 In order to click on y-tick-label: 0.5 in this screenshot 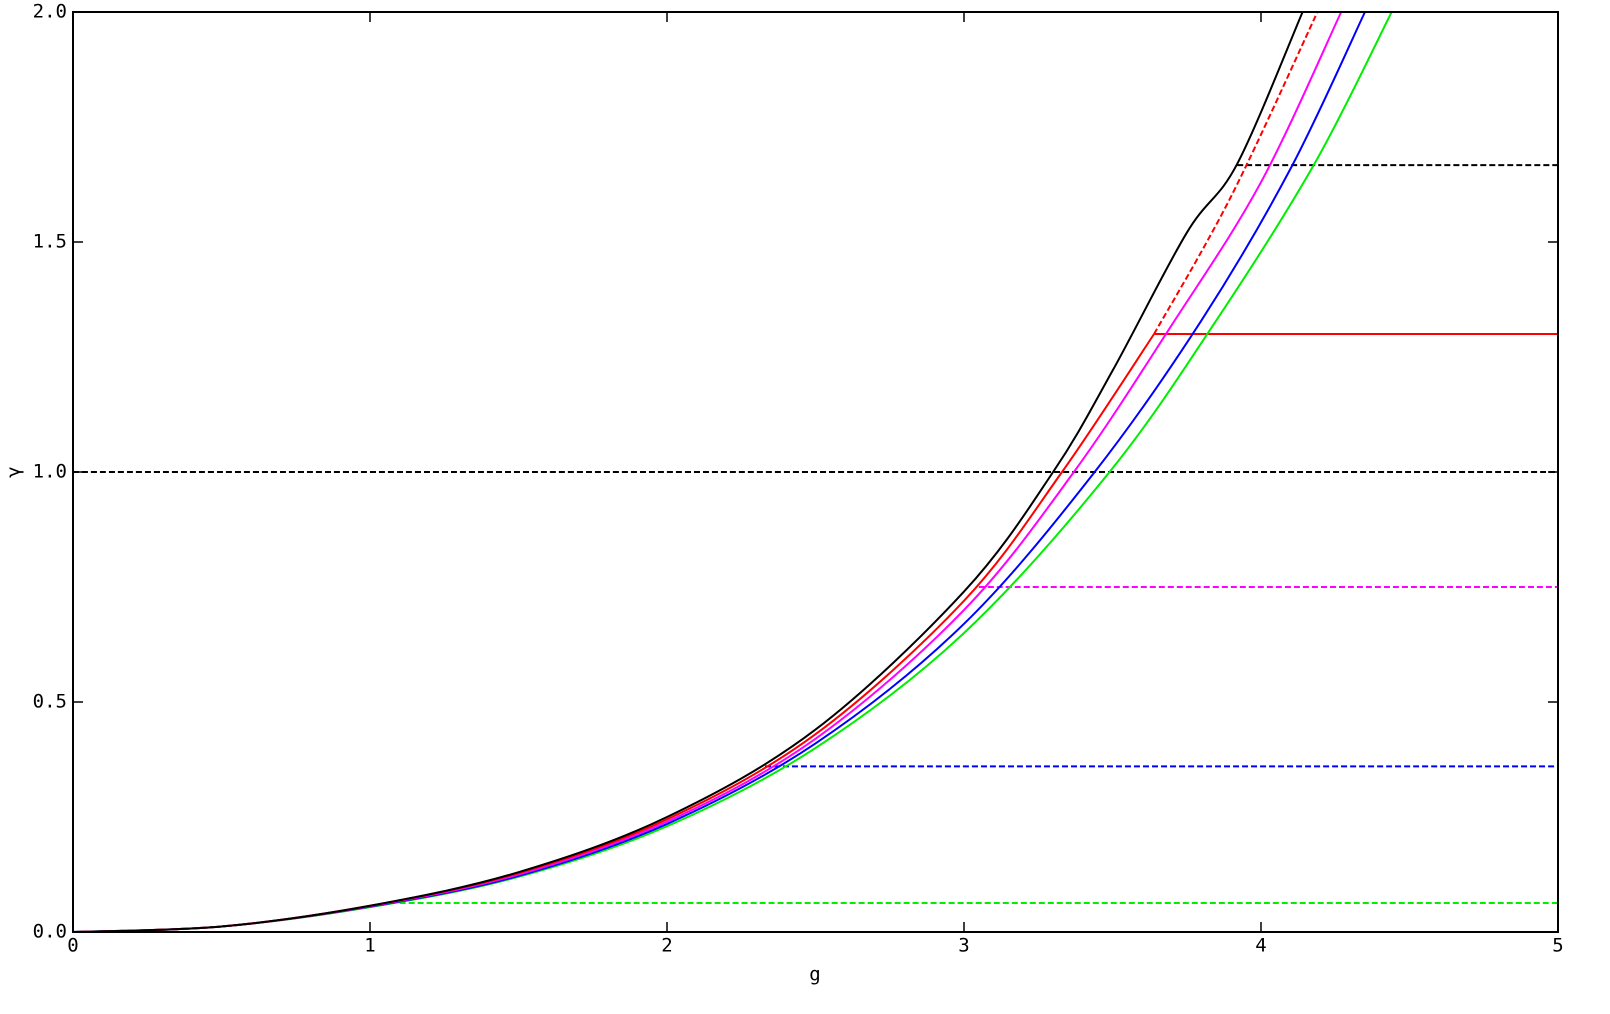, I will do `click(50, 702)`.